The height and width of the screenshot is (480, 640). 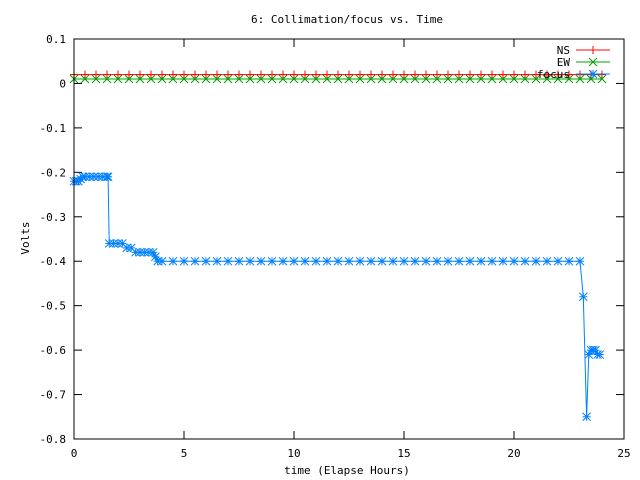 What do you see at coordinates (583, 50) in the screenshot?
I see `legend-item-ns: NS` at bounding box center [583, 50].